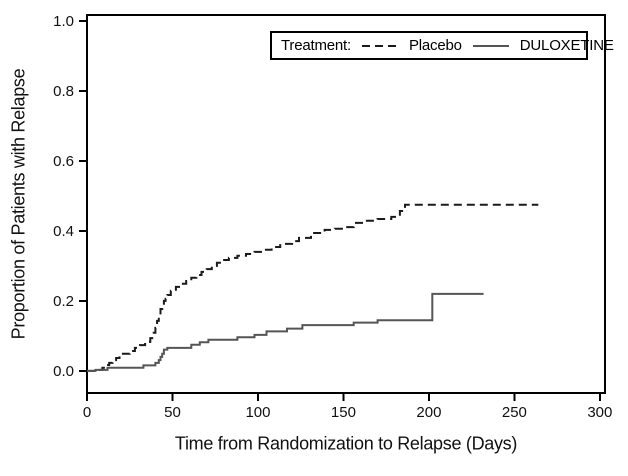 Image resolution: width=628 pixels, height=476 pixels. I want to click on x-tick-label: 250, so click(514, 412).